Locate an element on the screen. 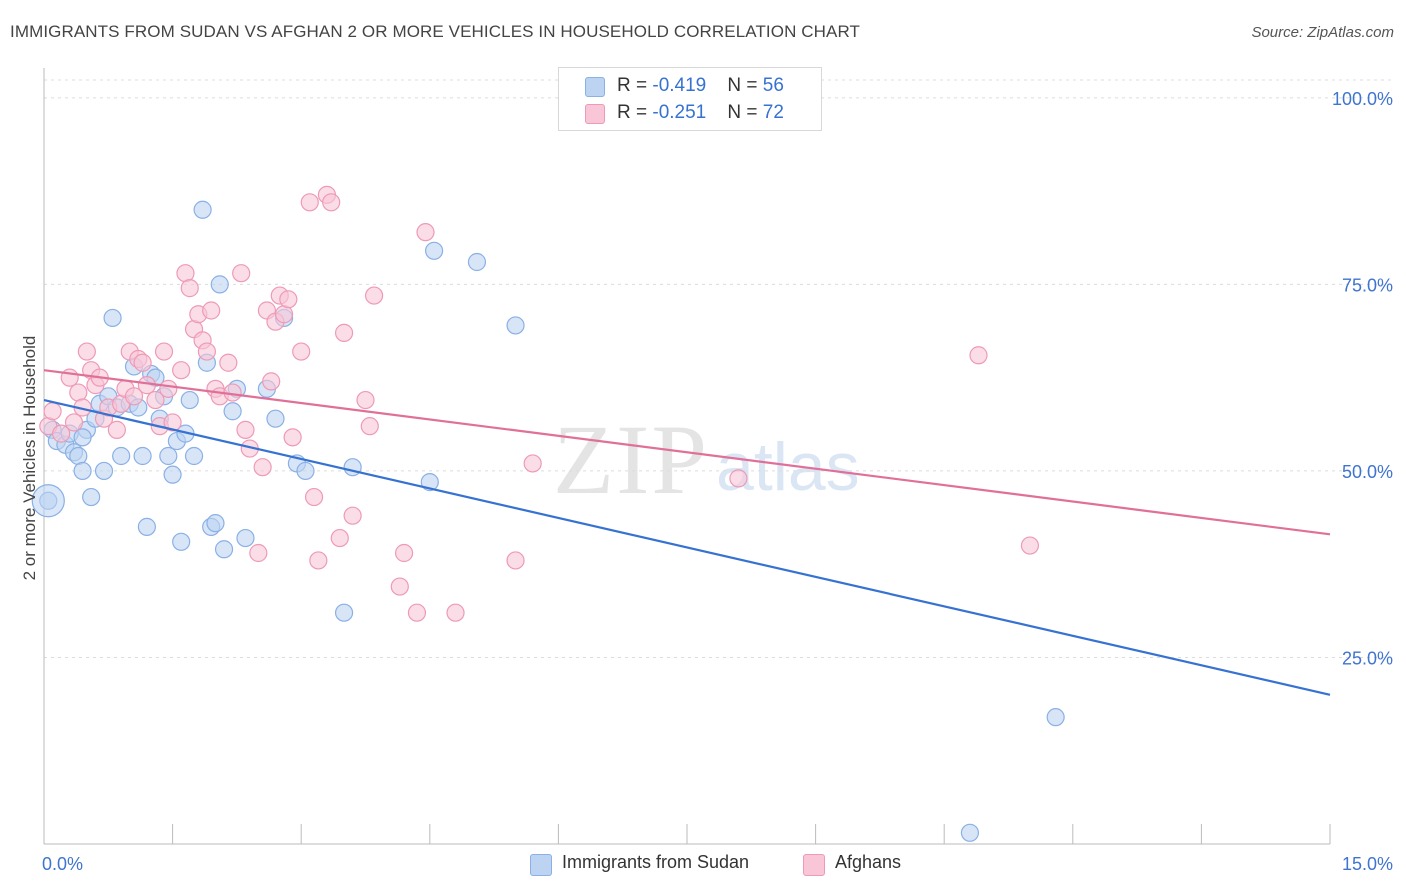  legend-swatch-afghans is located at coordinates (814, 865).